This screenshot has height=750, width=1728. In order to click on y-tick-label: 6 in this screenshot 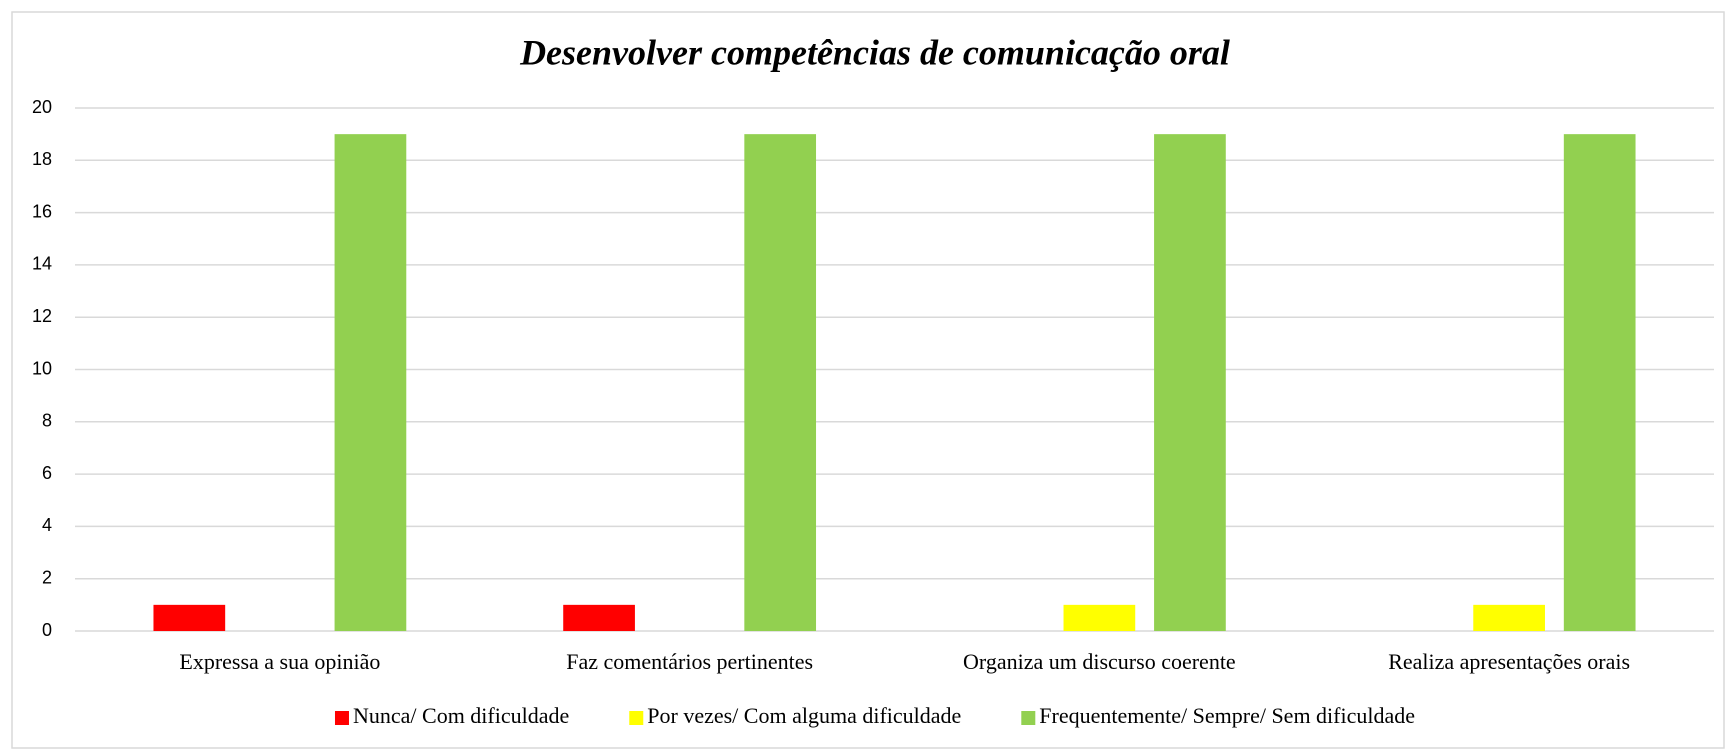, I will do `click(47, 473)`.